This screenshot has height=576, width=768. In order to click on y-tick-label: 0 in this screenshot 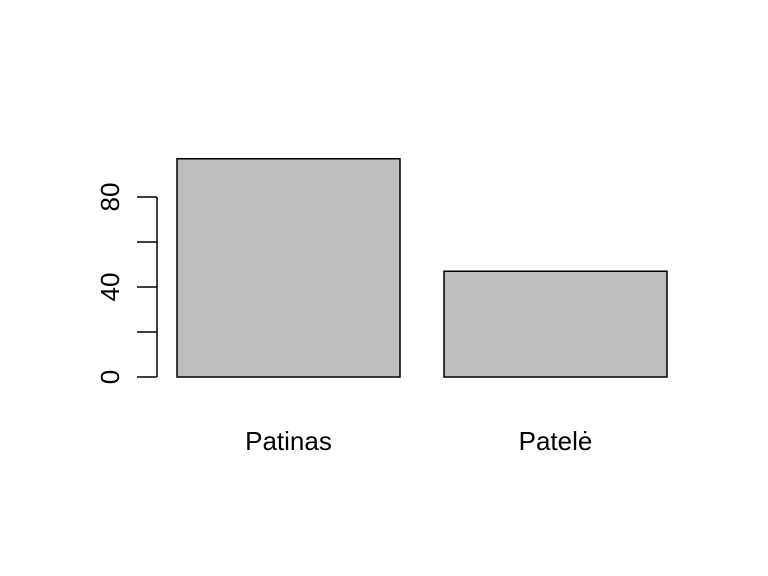, I will do `click(110, 377)`.